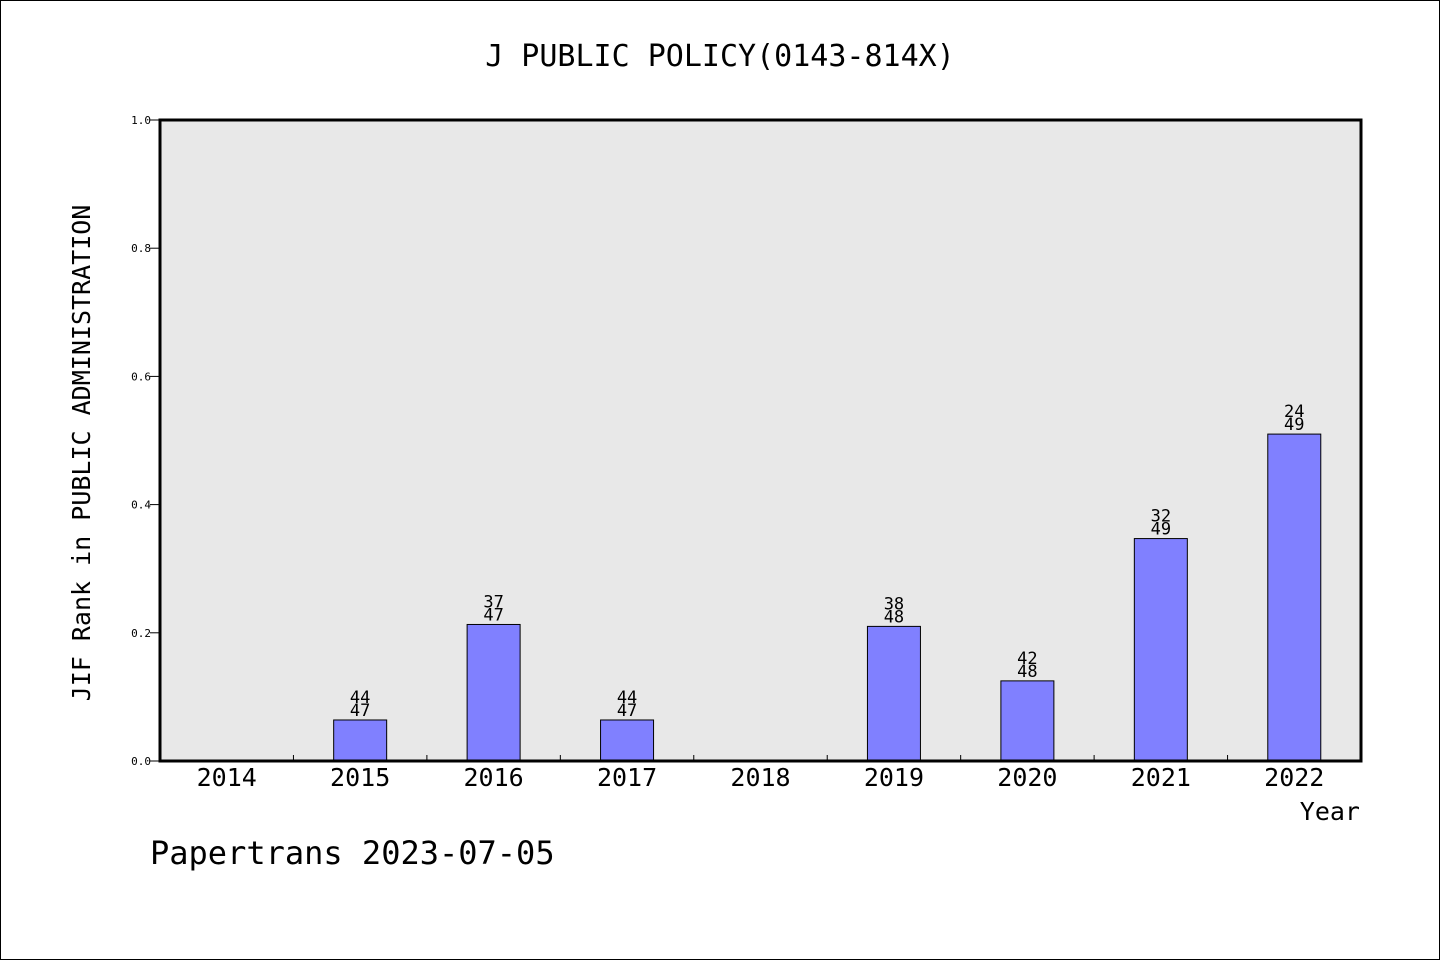 The width and height of the screenshot is (1440, 960). What do you see at coordinates (360, 740) in the screenshot?
I see `bar-2015` at bounding box center [360, 740].